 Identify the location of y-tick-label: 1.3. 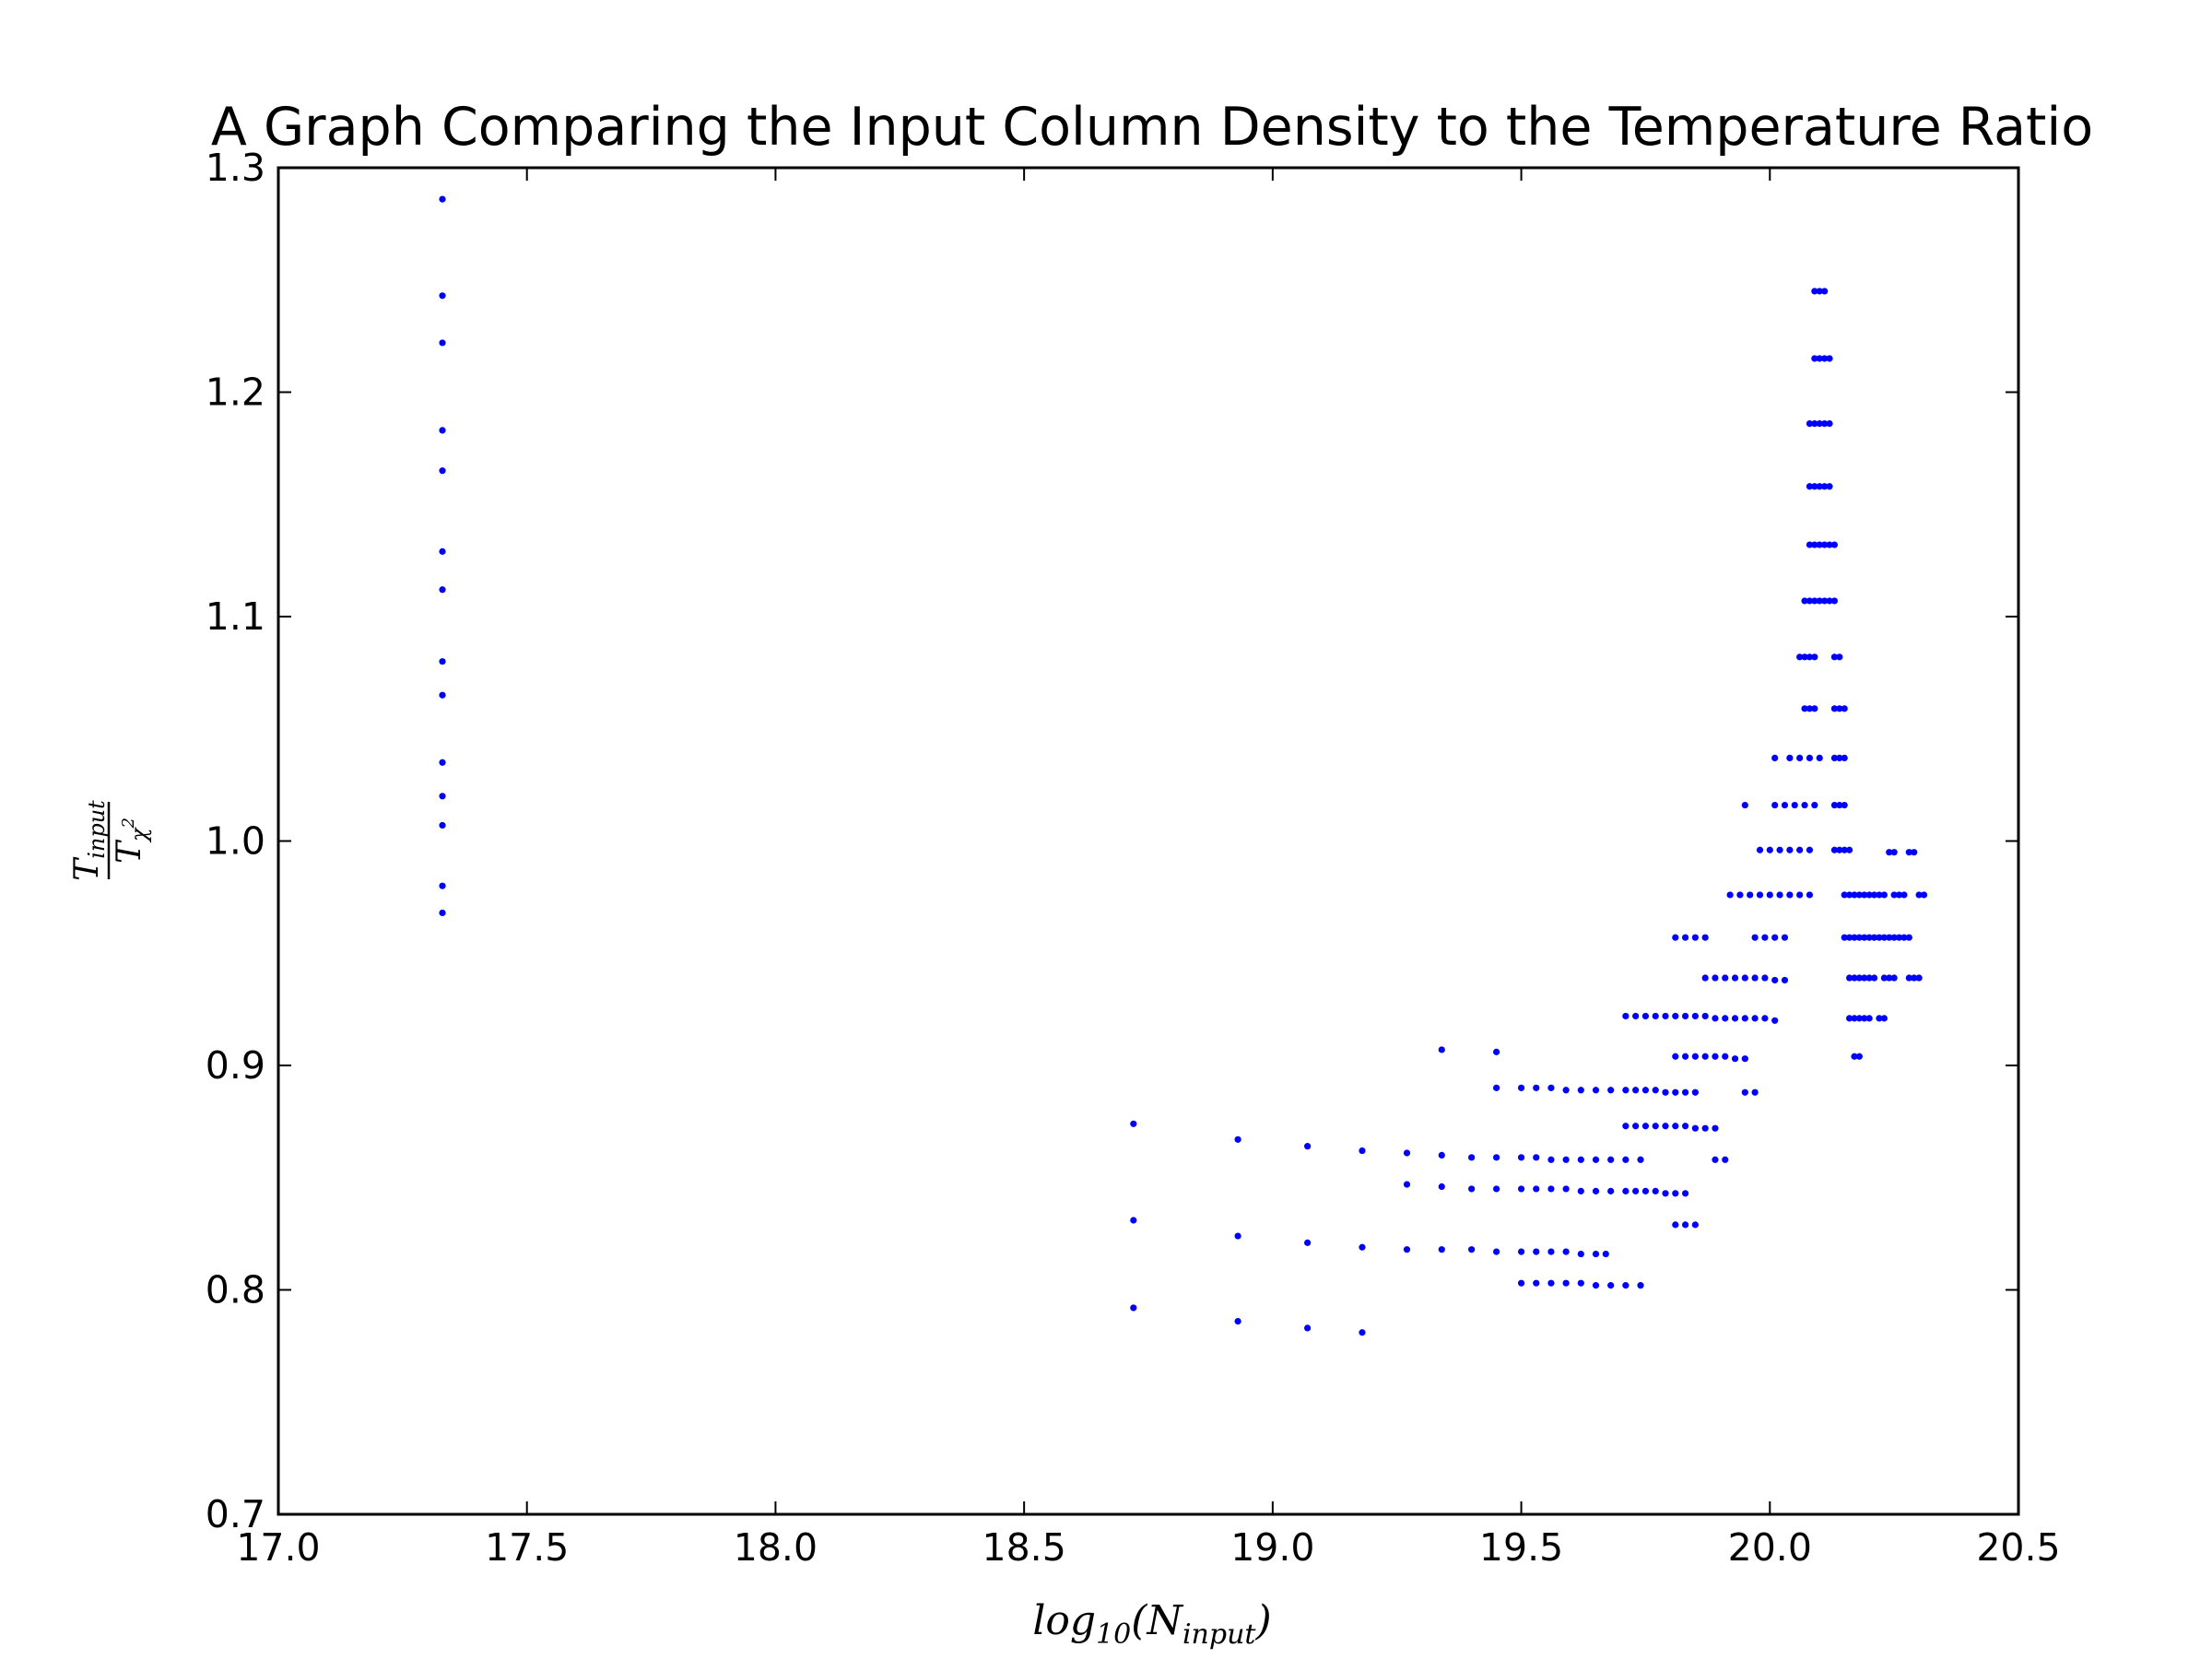
(235, 168).